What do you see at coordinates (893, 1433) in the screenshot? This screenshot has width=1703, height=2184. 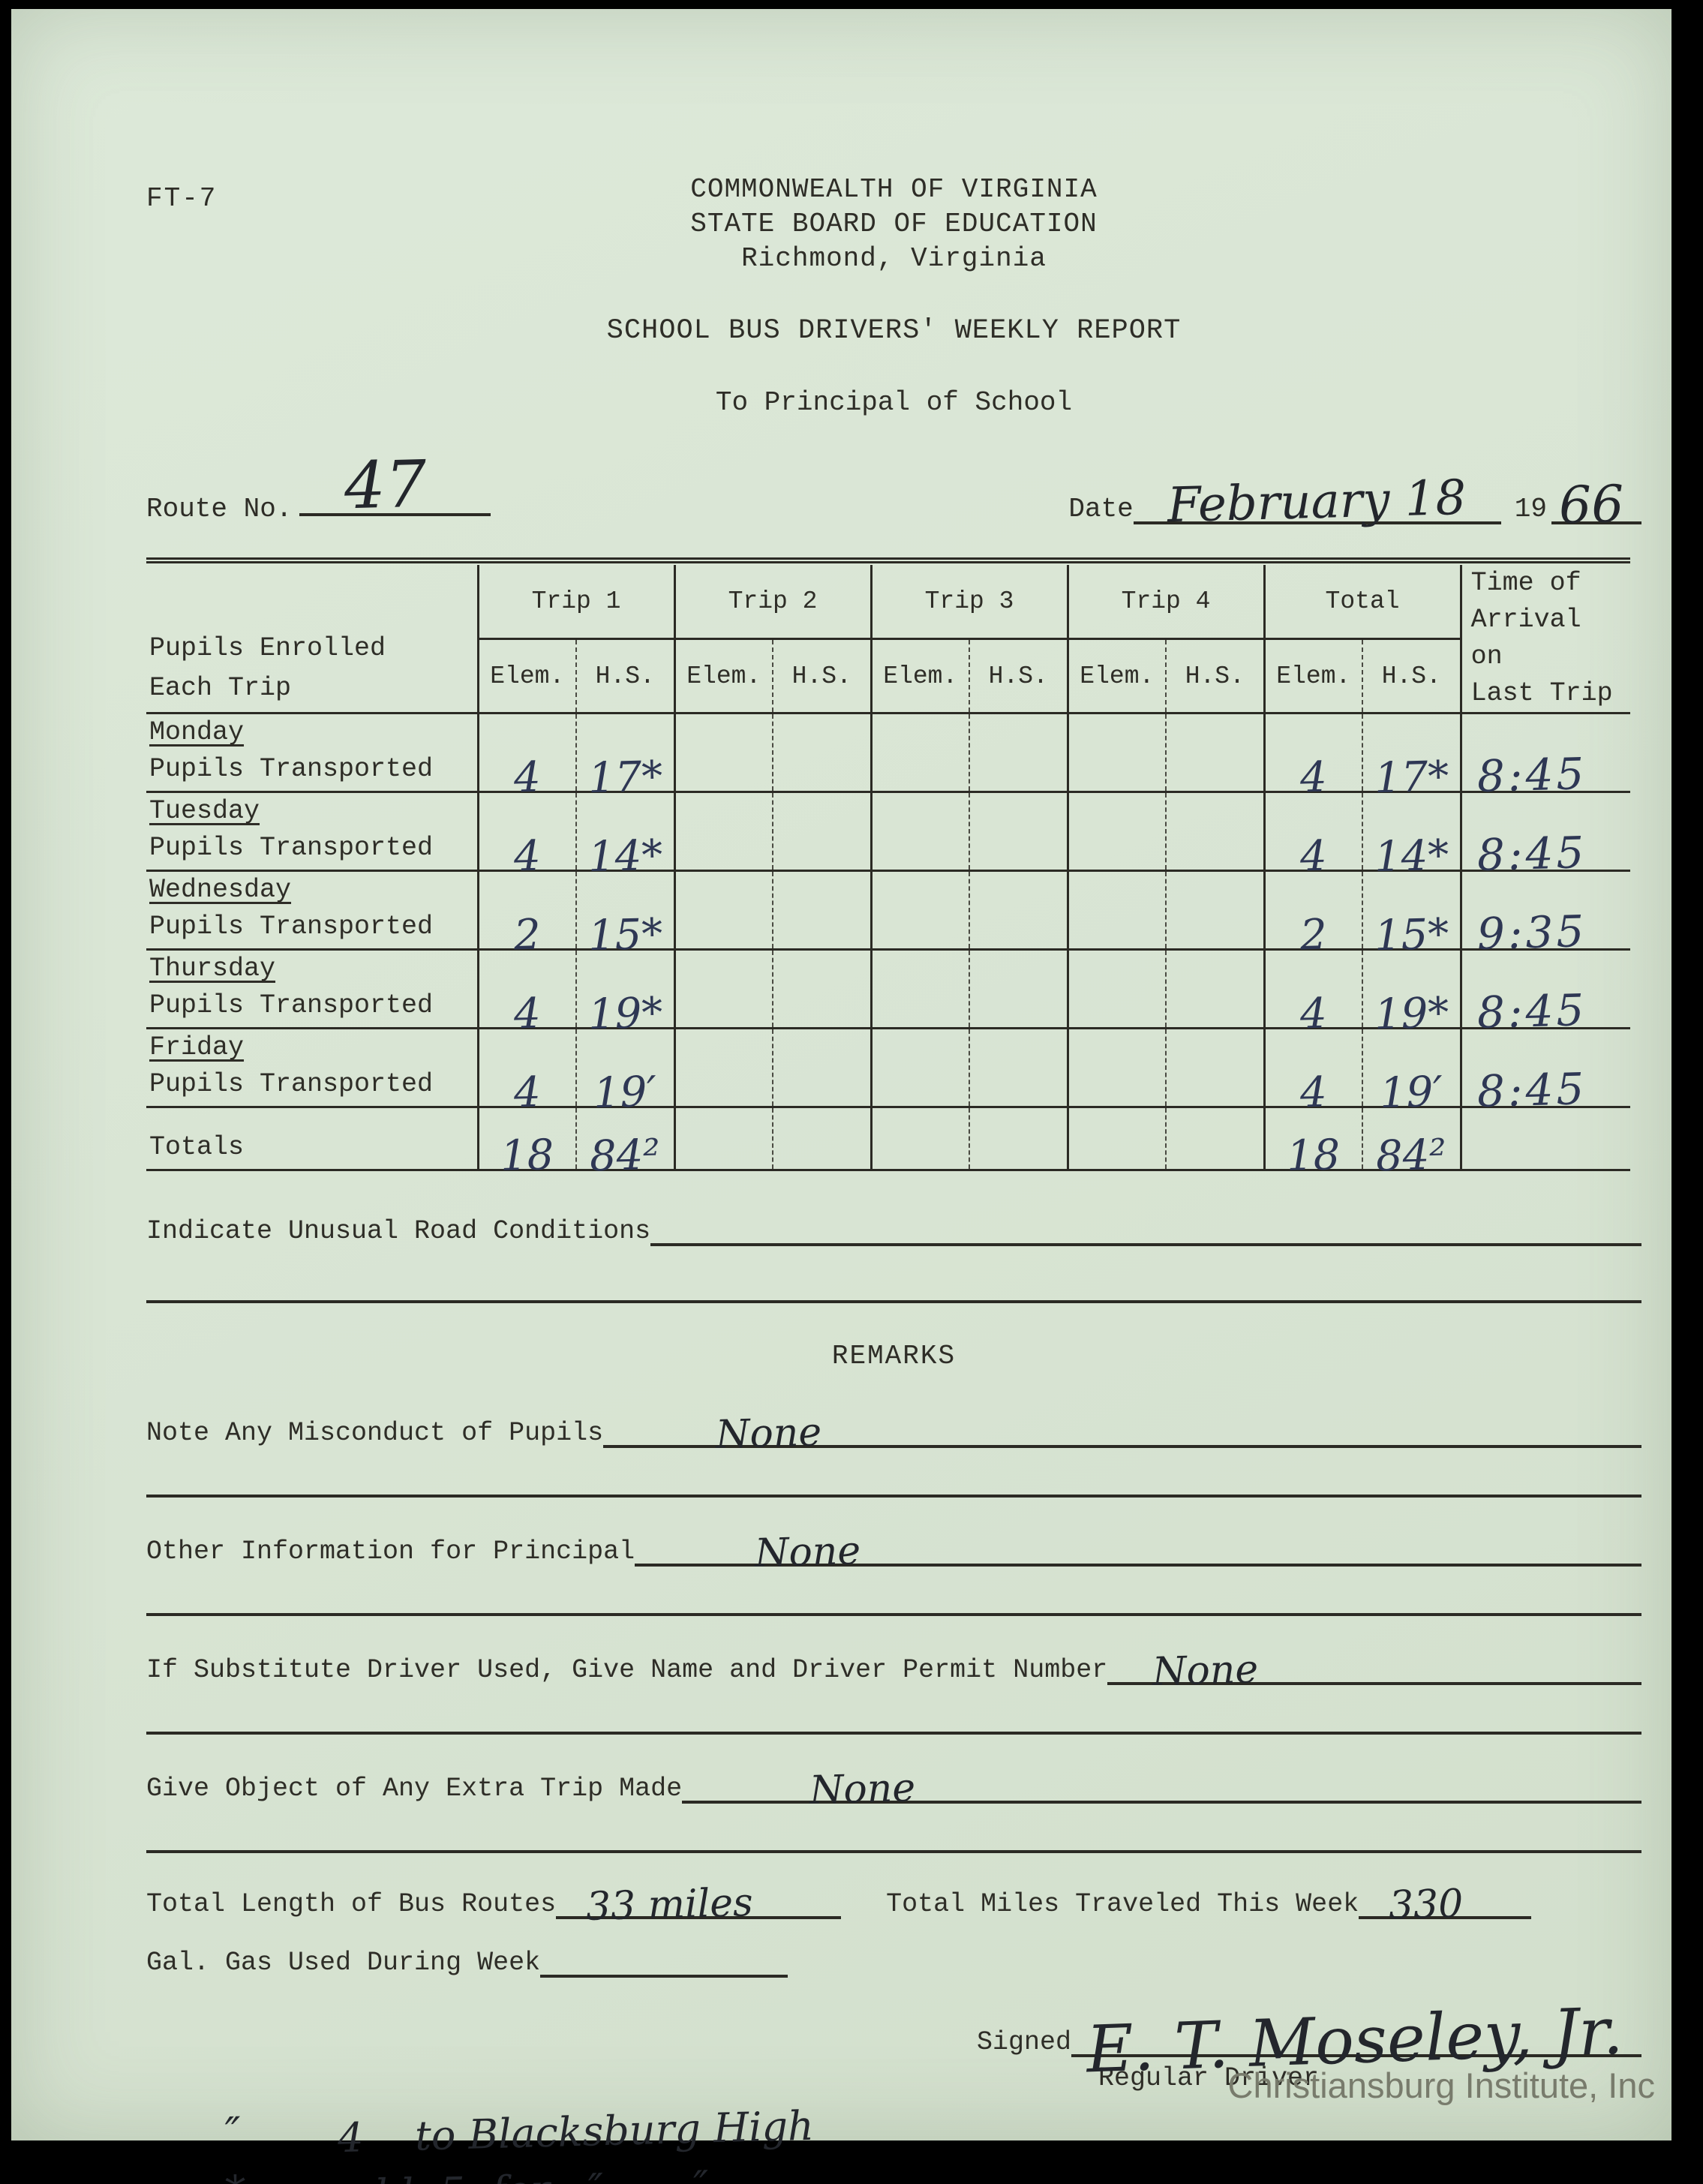 I see `misconduct-row: Note Any Misconduct of Pupils None` at bounding box center [893, 1433].